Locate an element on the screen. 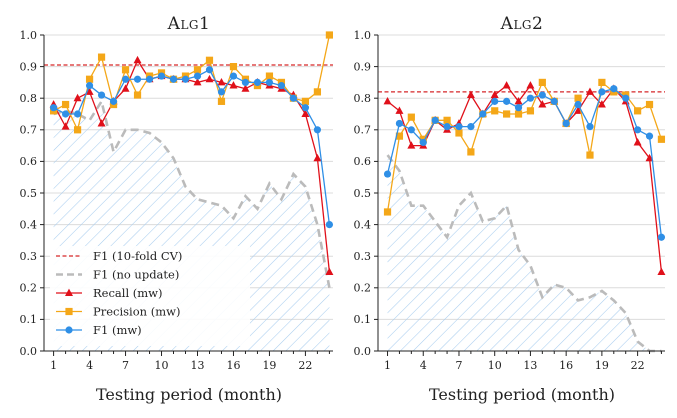 The width and height of the screenshot is (677, 418). y-tick-label: 0.2 is located at coordinates (29, 288).